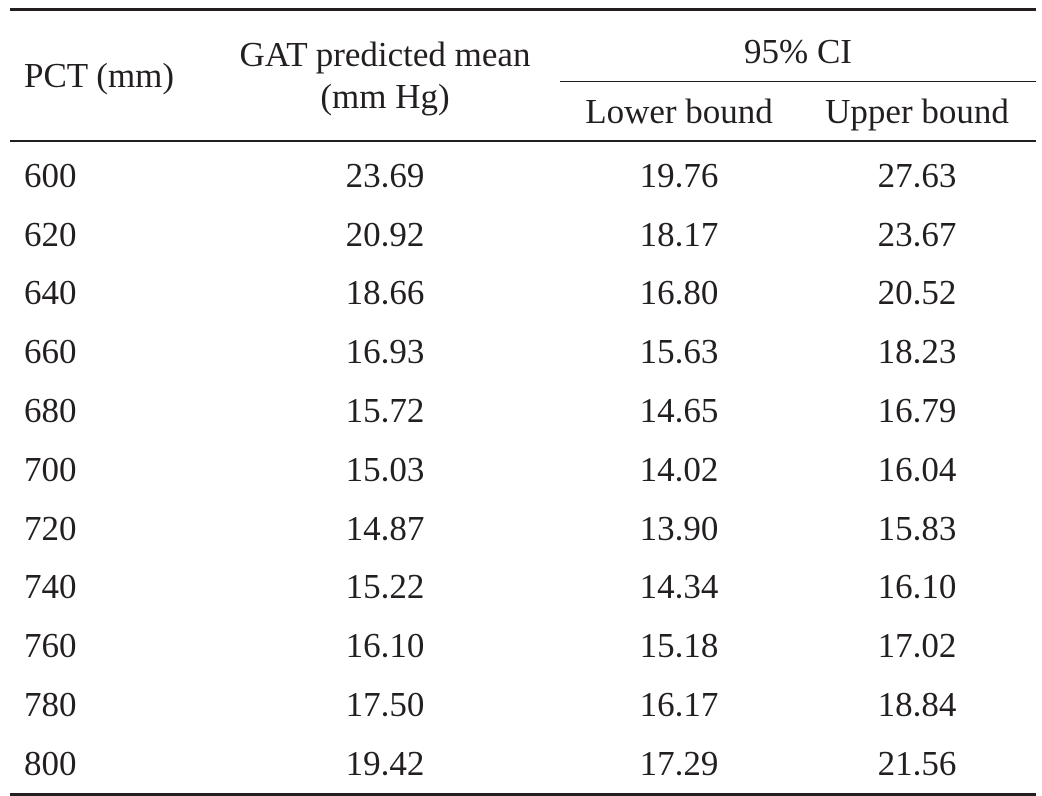 This screenshot has height=796, width=1042. What do you see at coordinates (385, 175) in the screenshot?
I see `cell-gat-mean: 23.69` at bounding box center [385, 175].